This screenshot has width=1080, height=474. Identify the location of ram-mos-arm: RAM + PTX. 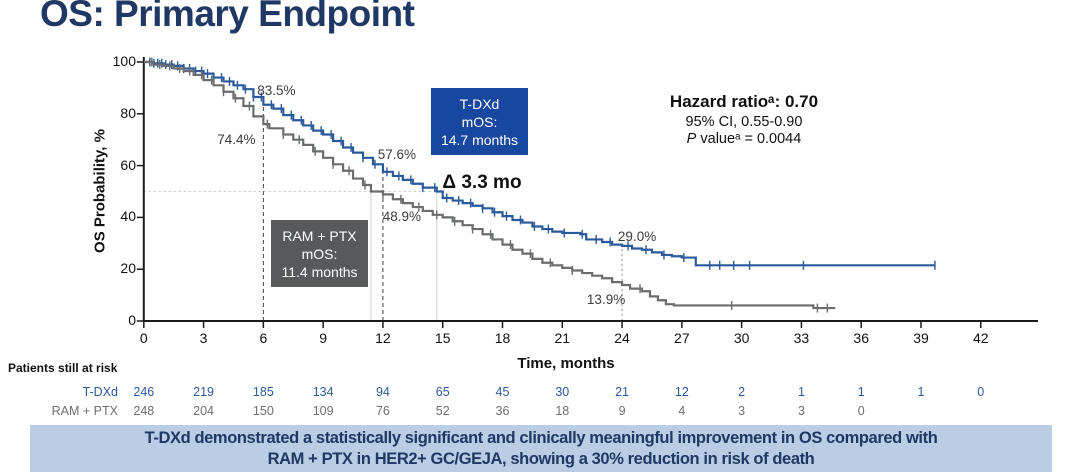
(319, 236).